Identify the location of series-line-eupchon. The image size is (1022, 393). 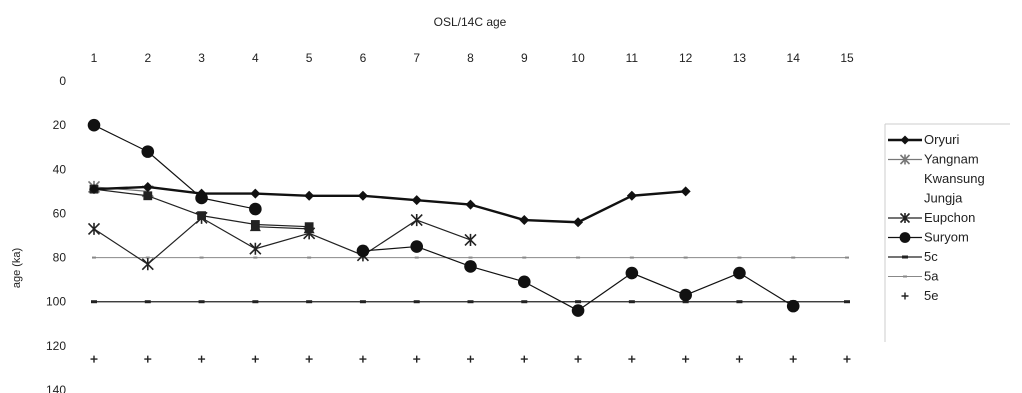
(282, 241).